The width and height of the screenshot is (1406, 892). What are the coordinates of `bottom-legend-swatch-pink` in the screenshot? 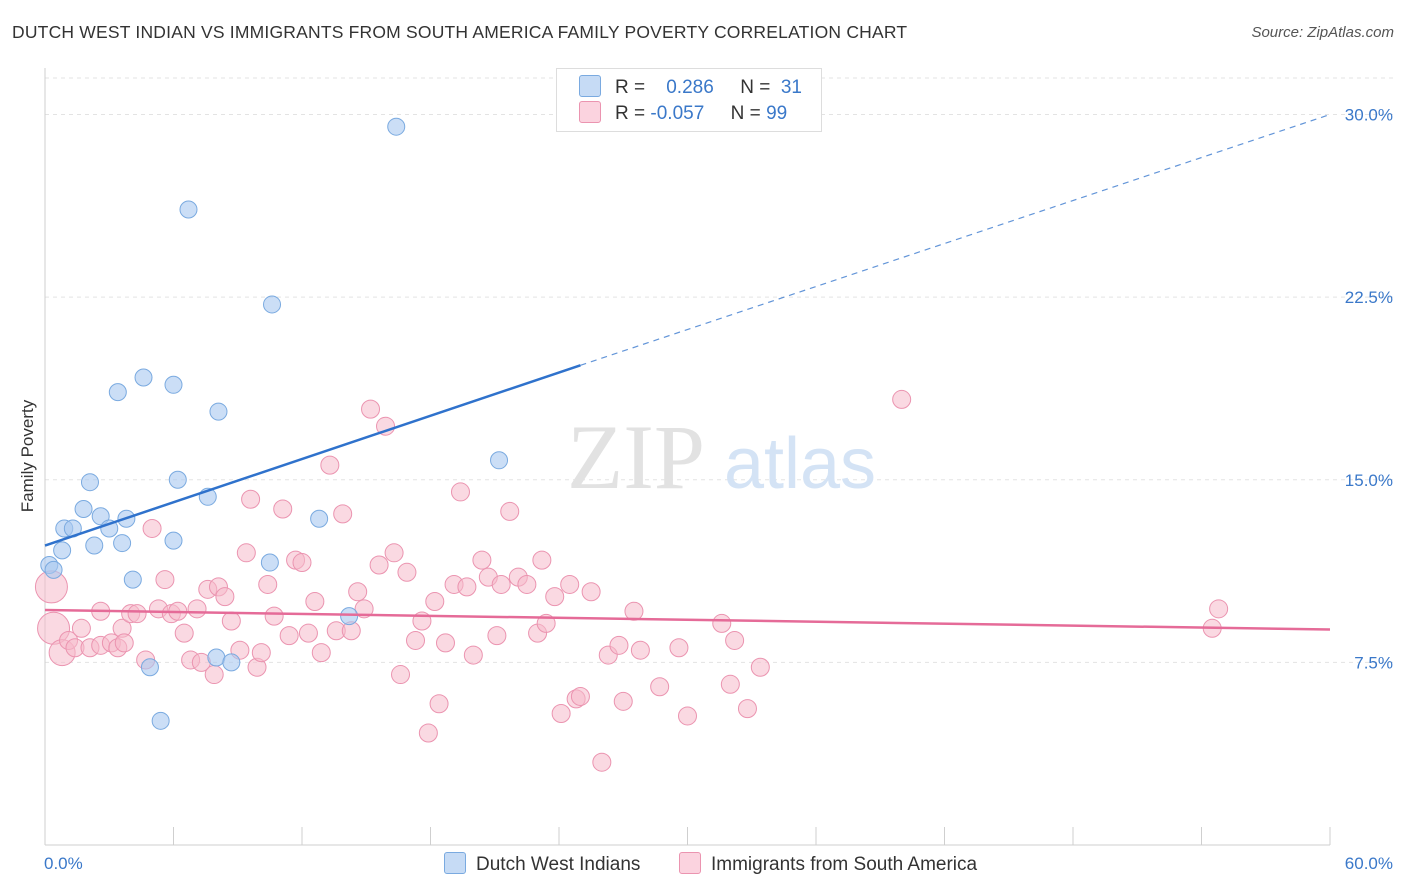 It's located at (690, 863).